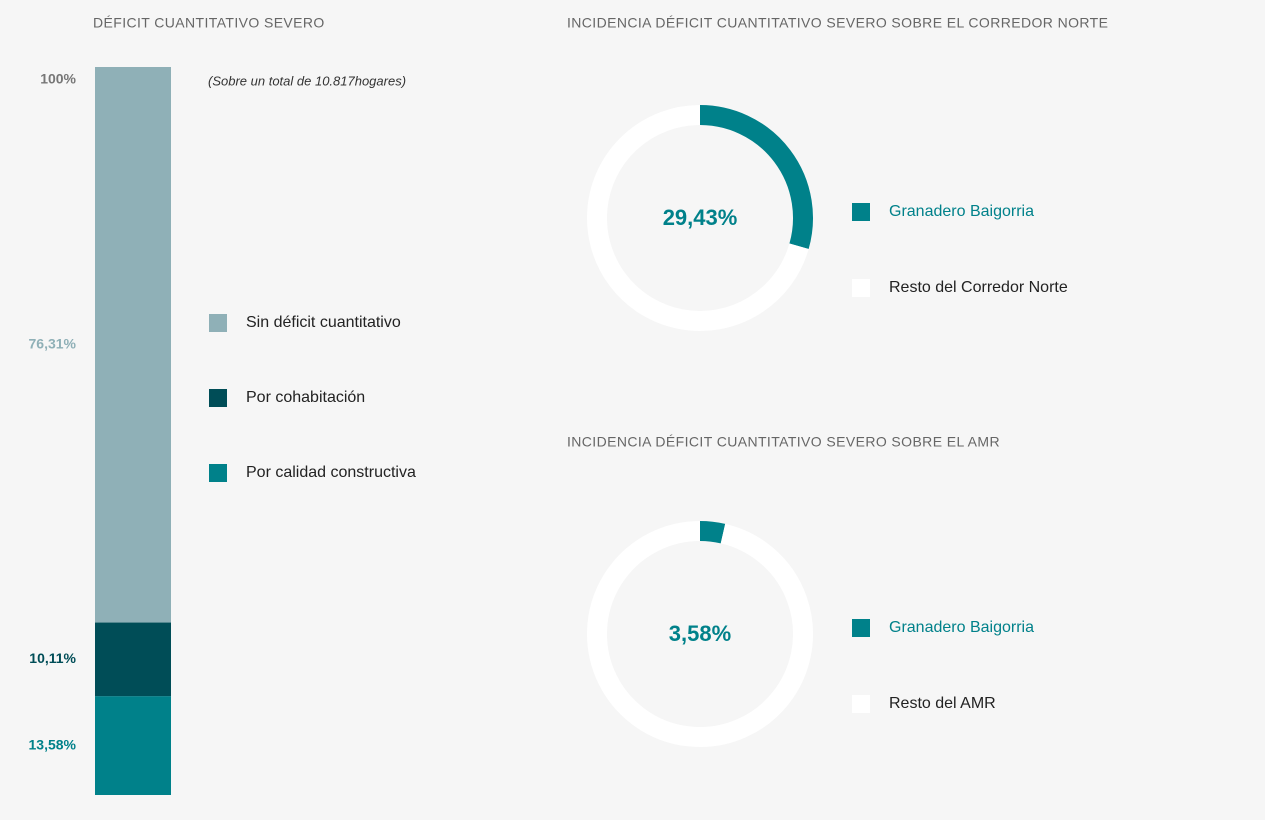  I want to click on center-label: 29,43%, so click(700, 217).